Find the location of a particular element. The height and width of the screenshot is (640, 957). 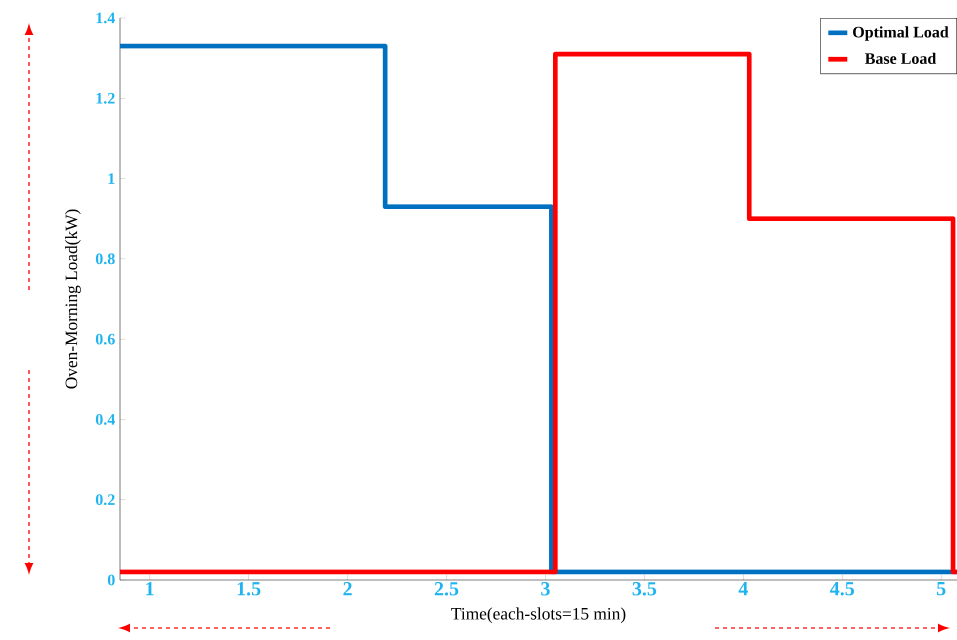

y-axis-title: Oven-Morning Load(kW) is located at coordinates (73, 299).